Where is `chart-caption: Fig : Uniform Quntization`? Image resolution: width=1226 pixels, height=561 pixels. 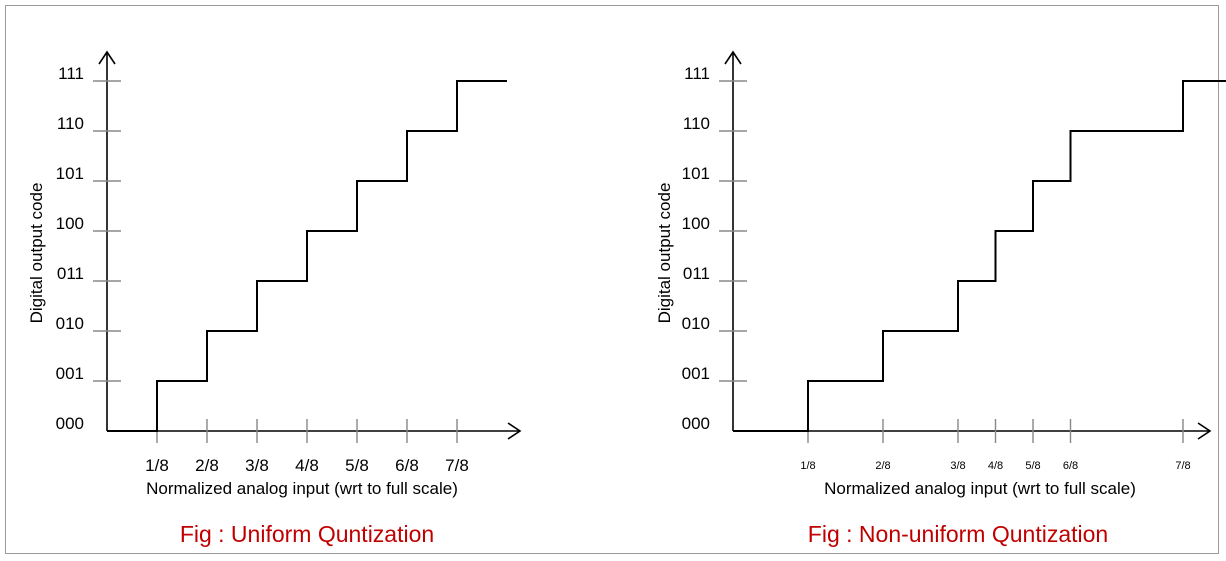 chart-caption: Fig : Uniform Quntization is located at coordinates (307, 534).